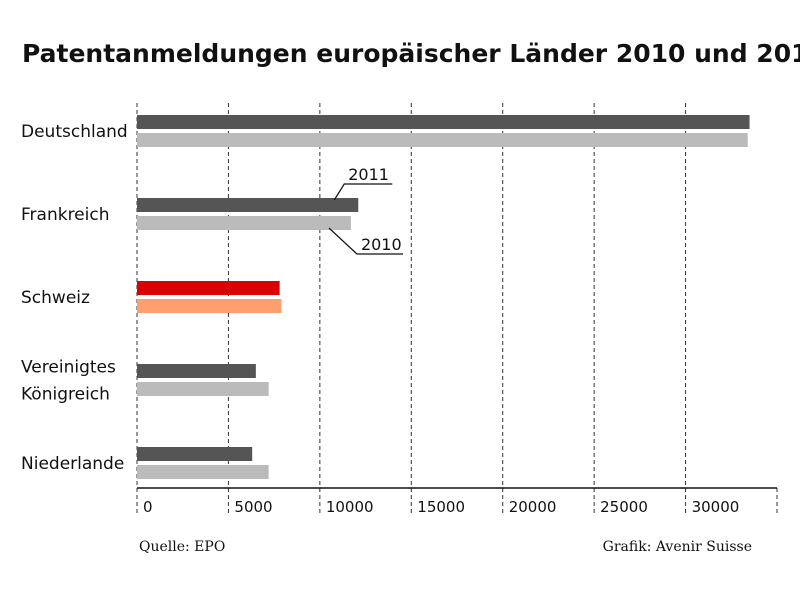 This screenshot has width=800, height=593. What do you see at coordinates (65, 395) in the screenshot?
I see `category-label-vereinigtes-königreich-line-2: Königreich` at bounding box center [65, 395].